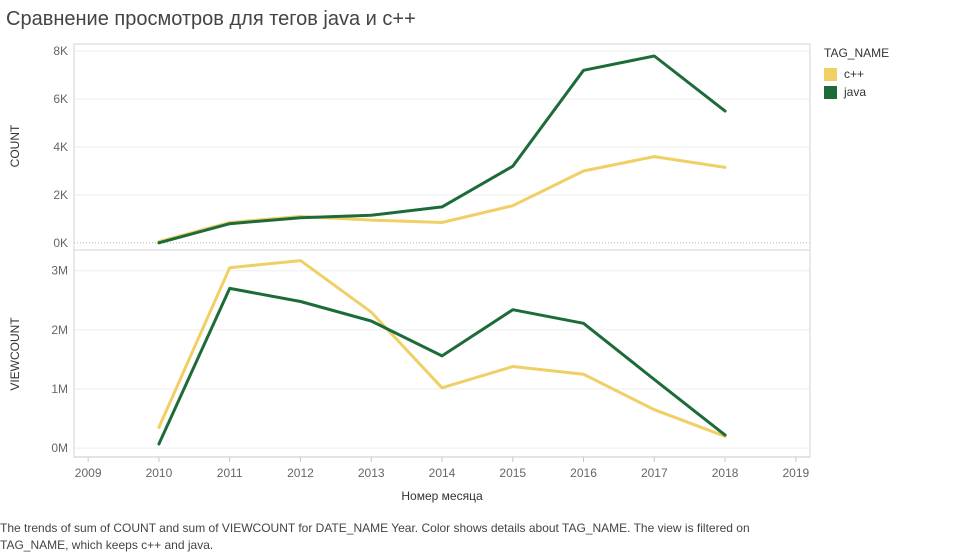 This screenshot has width=963, height=555. Describe the element at coordinates (442, 473) in the screenshot. I see `x-tick-label: 2014` at that location.